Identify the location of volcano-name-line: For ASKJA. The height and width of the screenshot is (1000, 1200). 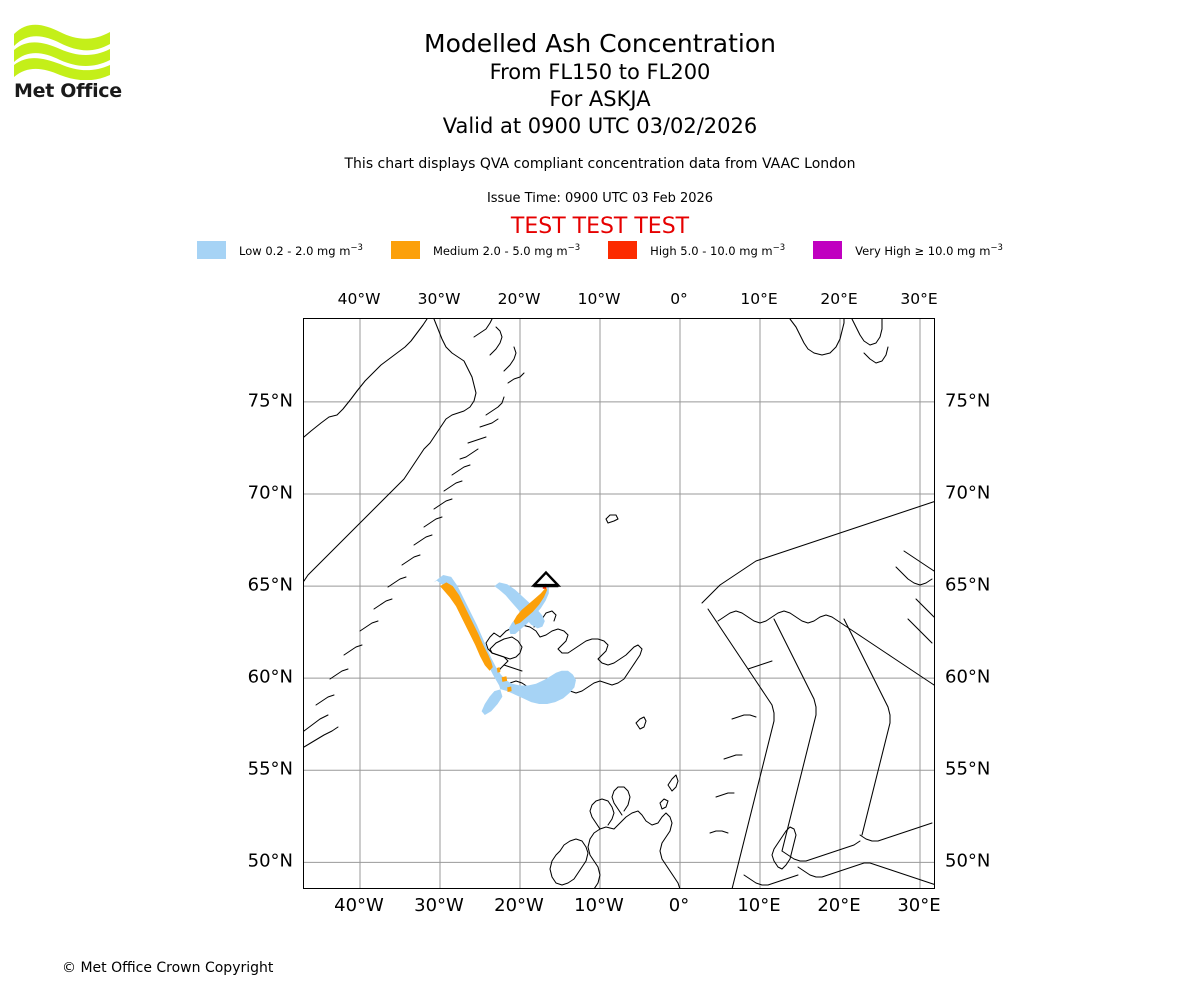
(600, 99).